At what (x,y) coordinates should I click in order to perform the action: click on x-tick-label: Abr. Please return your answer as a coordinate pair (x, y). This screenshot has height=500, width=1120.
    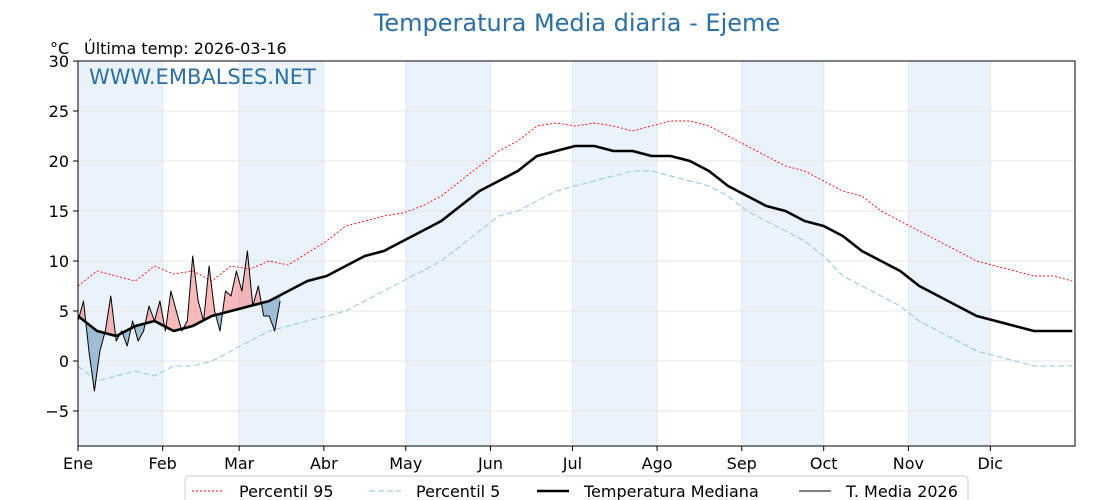
    Looking at the image, I should click on (324, 463).